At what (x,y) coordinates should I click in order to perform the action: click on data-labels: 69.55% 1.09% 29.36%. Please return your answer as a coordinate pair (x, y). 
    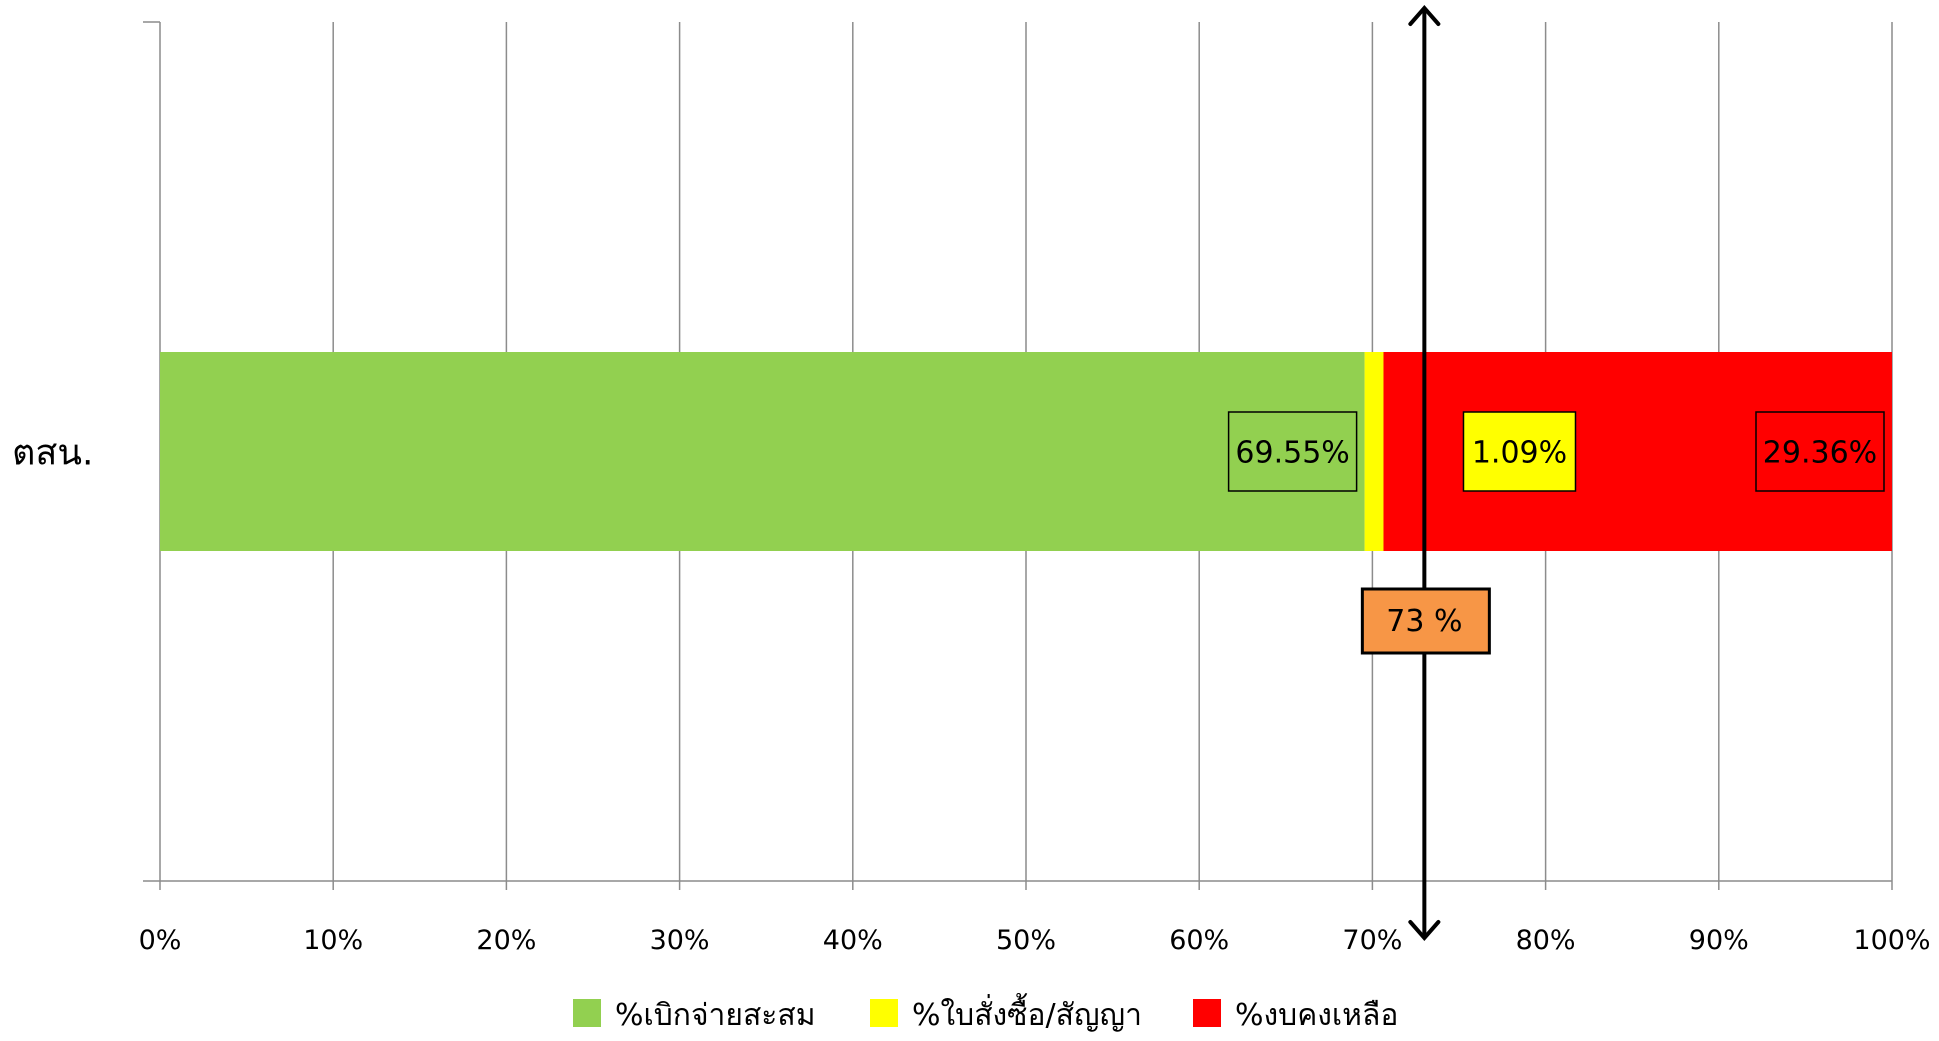
    Looking at the image, I should click on (1556, 451).